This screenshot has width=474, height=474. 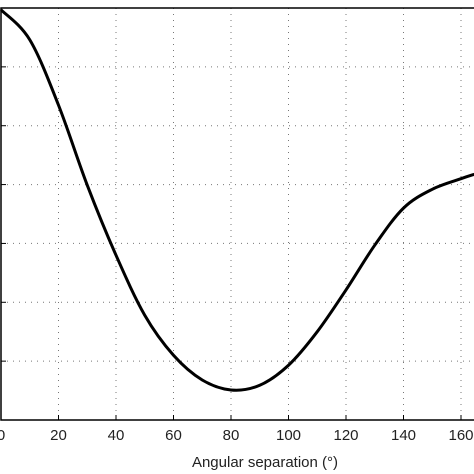 What do you see at coordinates (231, 435) in the screenshot?
I see `x-tick-label: 80` at bounding box center [231, 435].